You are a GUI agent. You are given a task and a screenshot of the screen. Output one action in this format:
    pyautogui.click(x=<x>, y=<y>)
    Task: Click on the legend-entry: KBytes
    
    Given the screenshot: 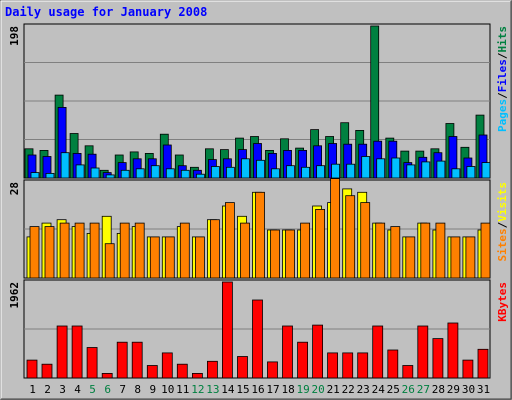 What is the action you would take?
    pyautogui.click(x=502, y=302)
    